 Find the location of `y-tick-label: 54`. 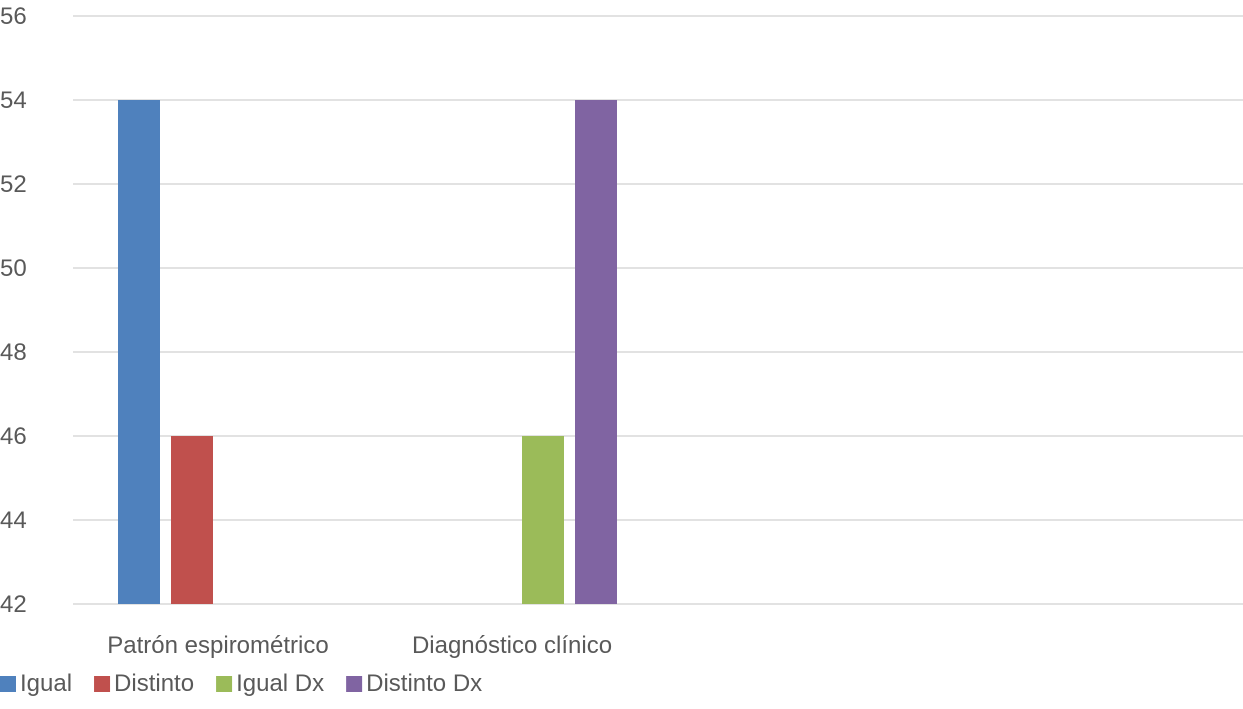

y-tick-label: 54 is located at coordinates (13, 100).